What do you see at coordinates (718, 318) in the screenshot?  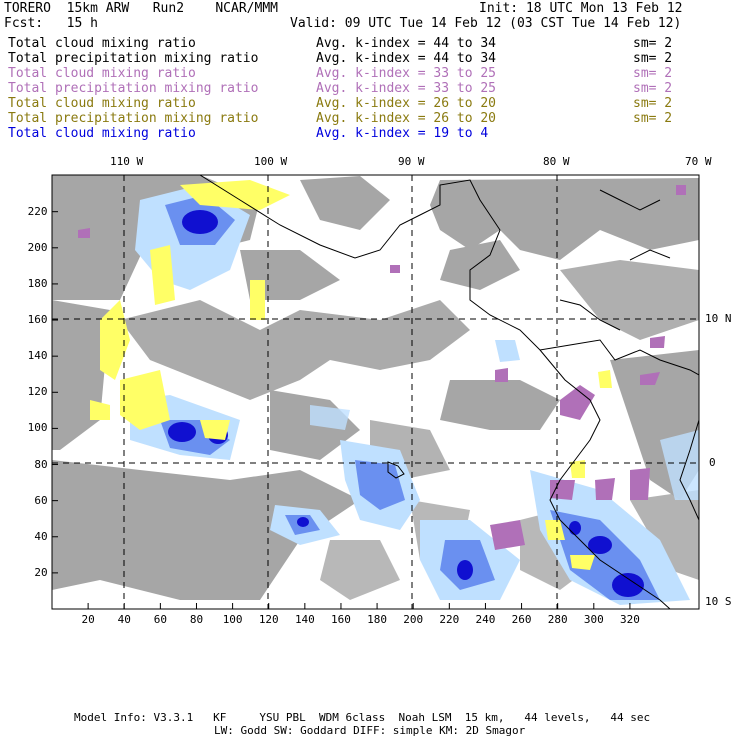 I see `latitude-label: 10 N` at bounding box center [718, 318].